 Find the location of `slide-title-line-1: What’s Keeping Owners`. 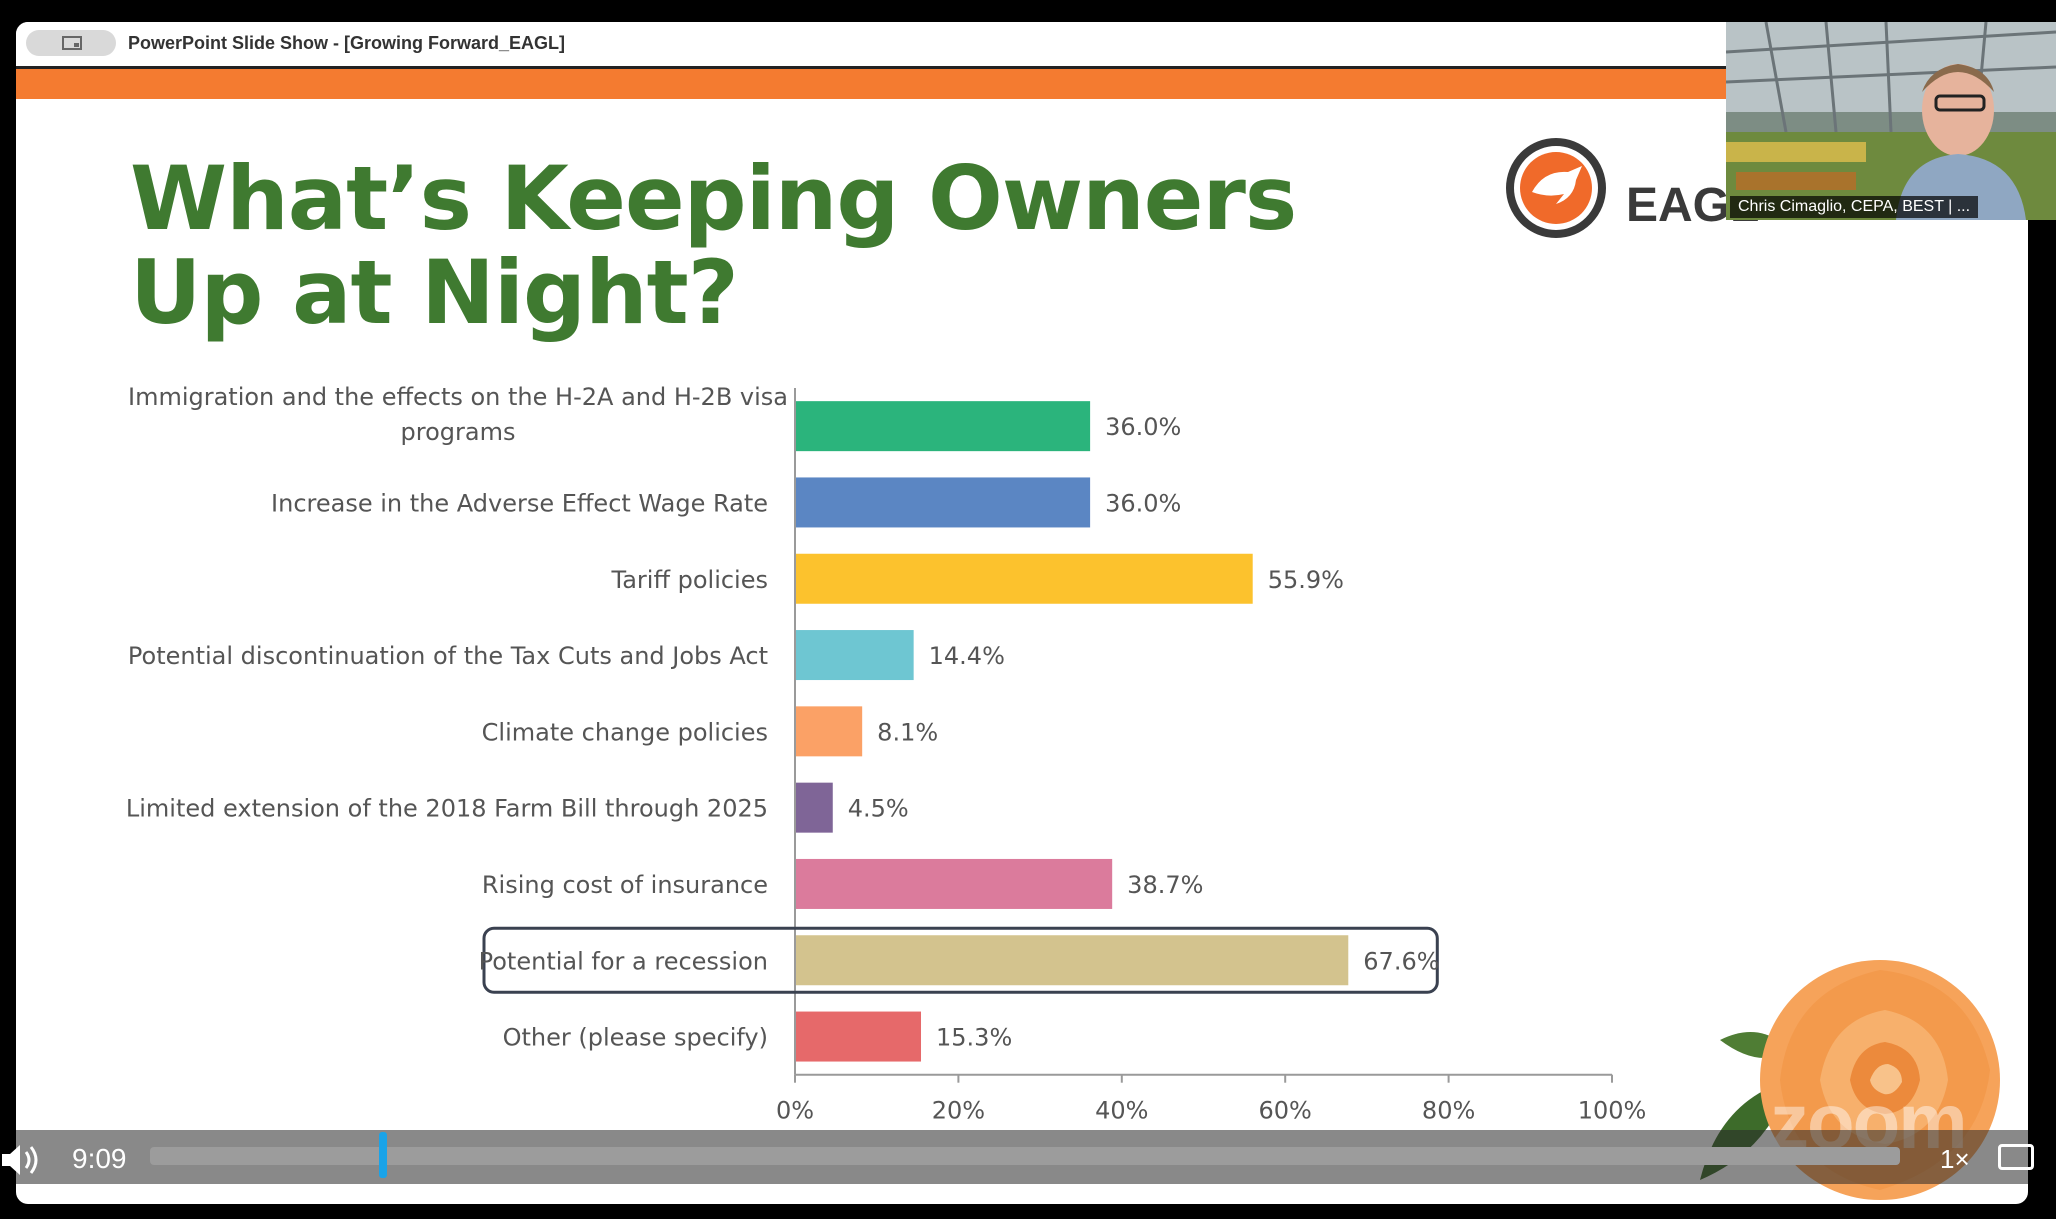

slide-title-line-1: What’s Keeping Owners is located at coordinates (713, 198).